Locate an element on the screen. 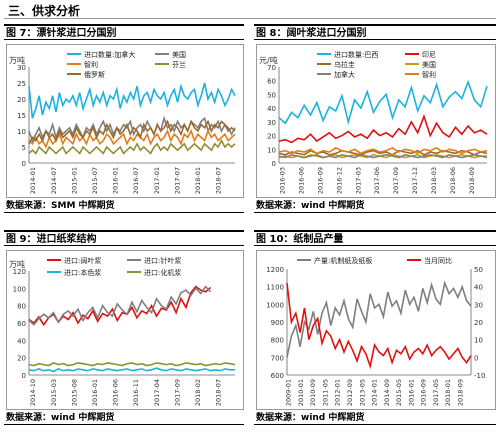 The image size is (500, 436). figure-8-source: 数据来源：wind 中辉期货 is located at coordinates (375, 206).